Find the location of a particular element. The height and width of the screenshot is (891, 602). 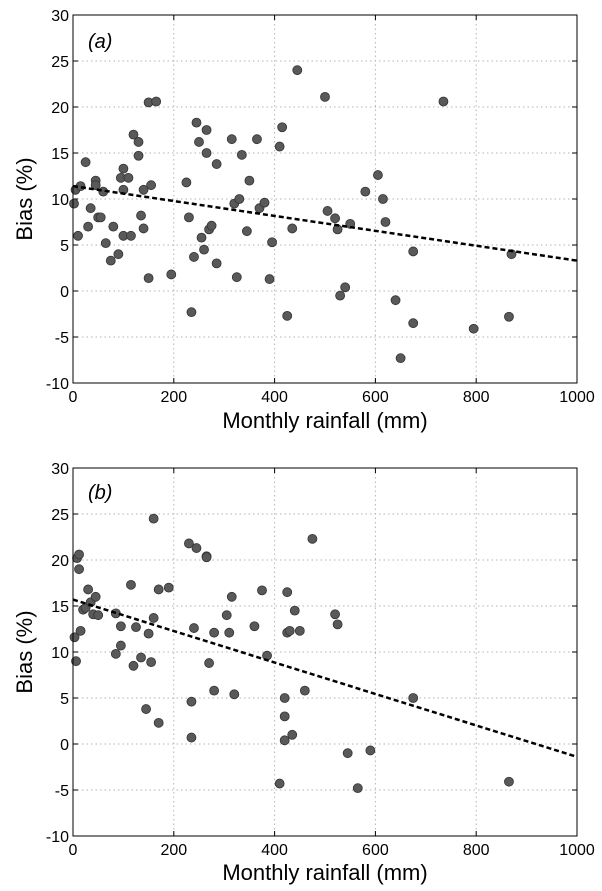

x-tick-label: 1000 is located at coordinates (577, 850).